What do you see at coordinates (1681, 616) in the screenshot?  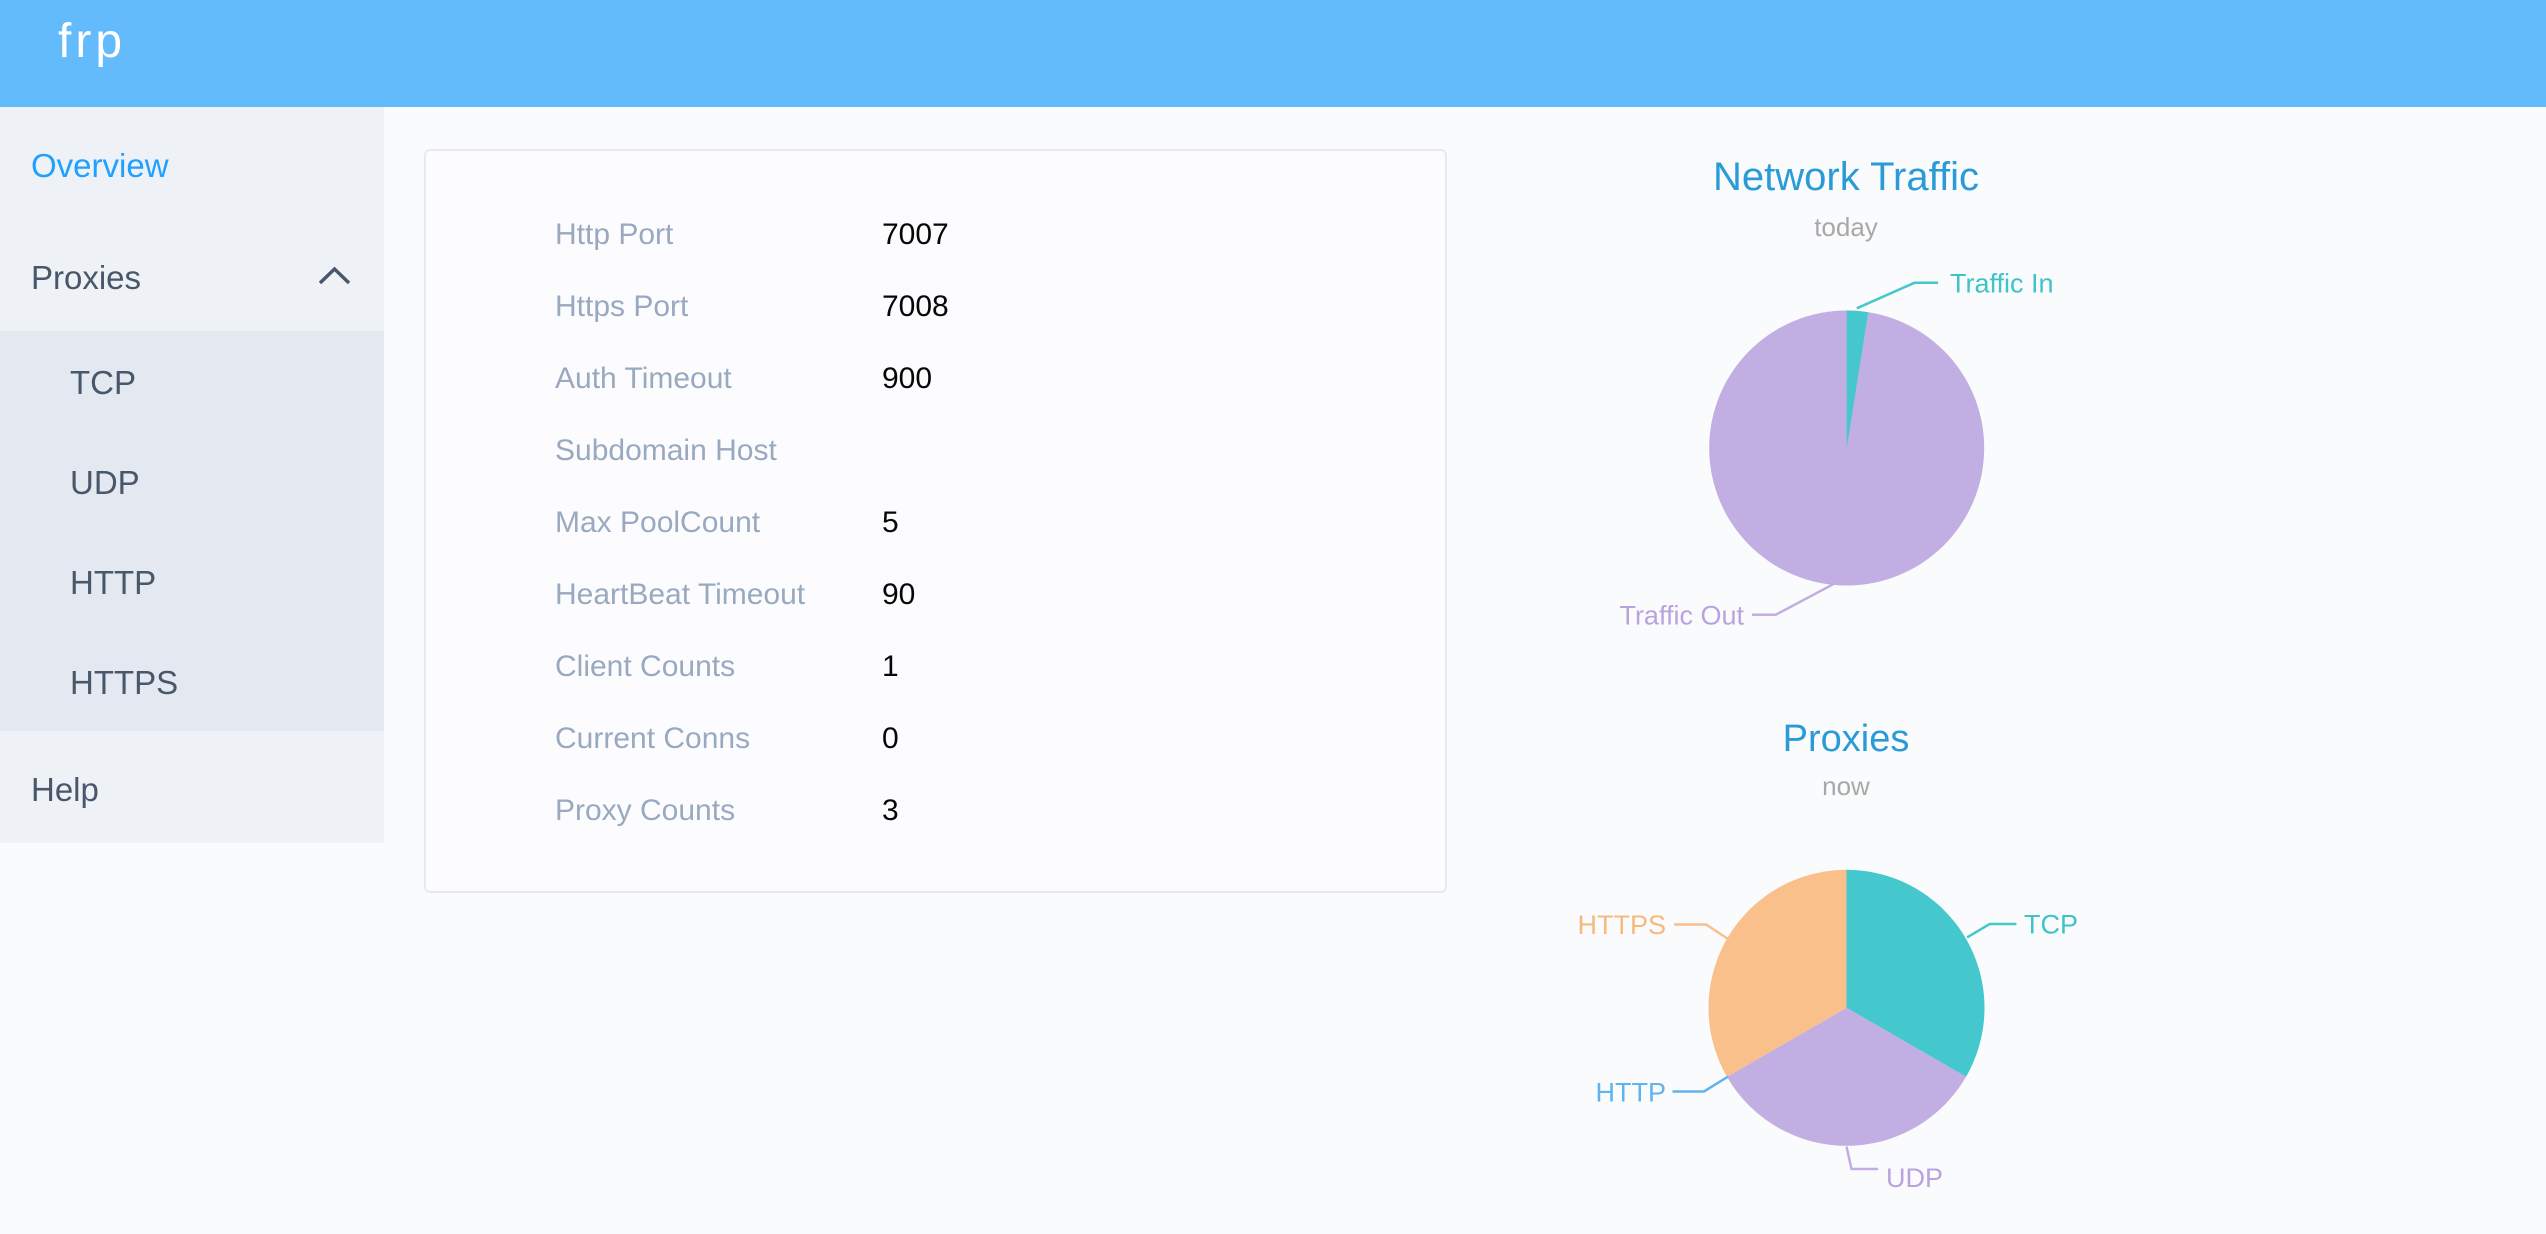 I see `svg-text: Traffic Out` at bounding box center [1681, 616].